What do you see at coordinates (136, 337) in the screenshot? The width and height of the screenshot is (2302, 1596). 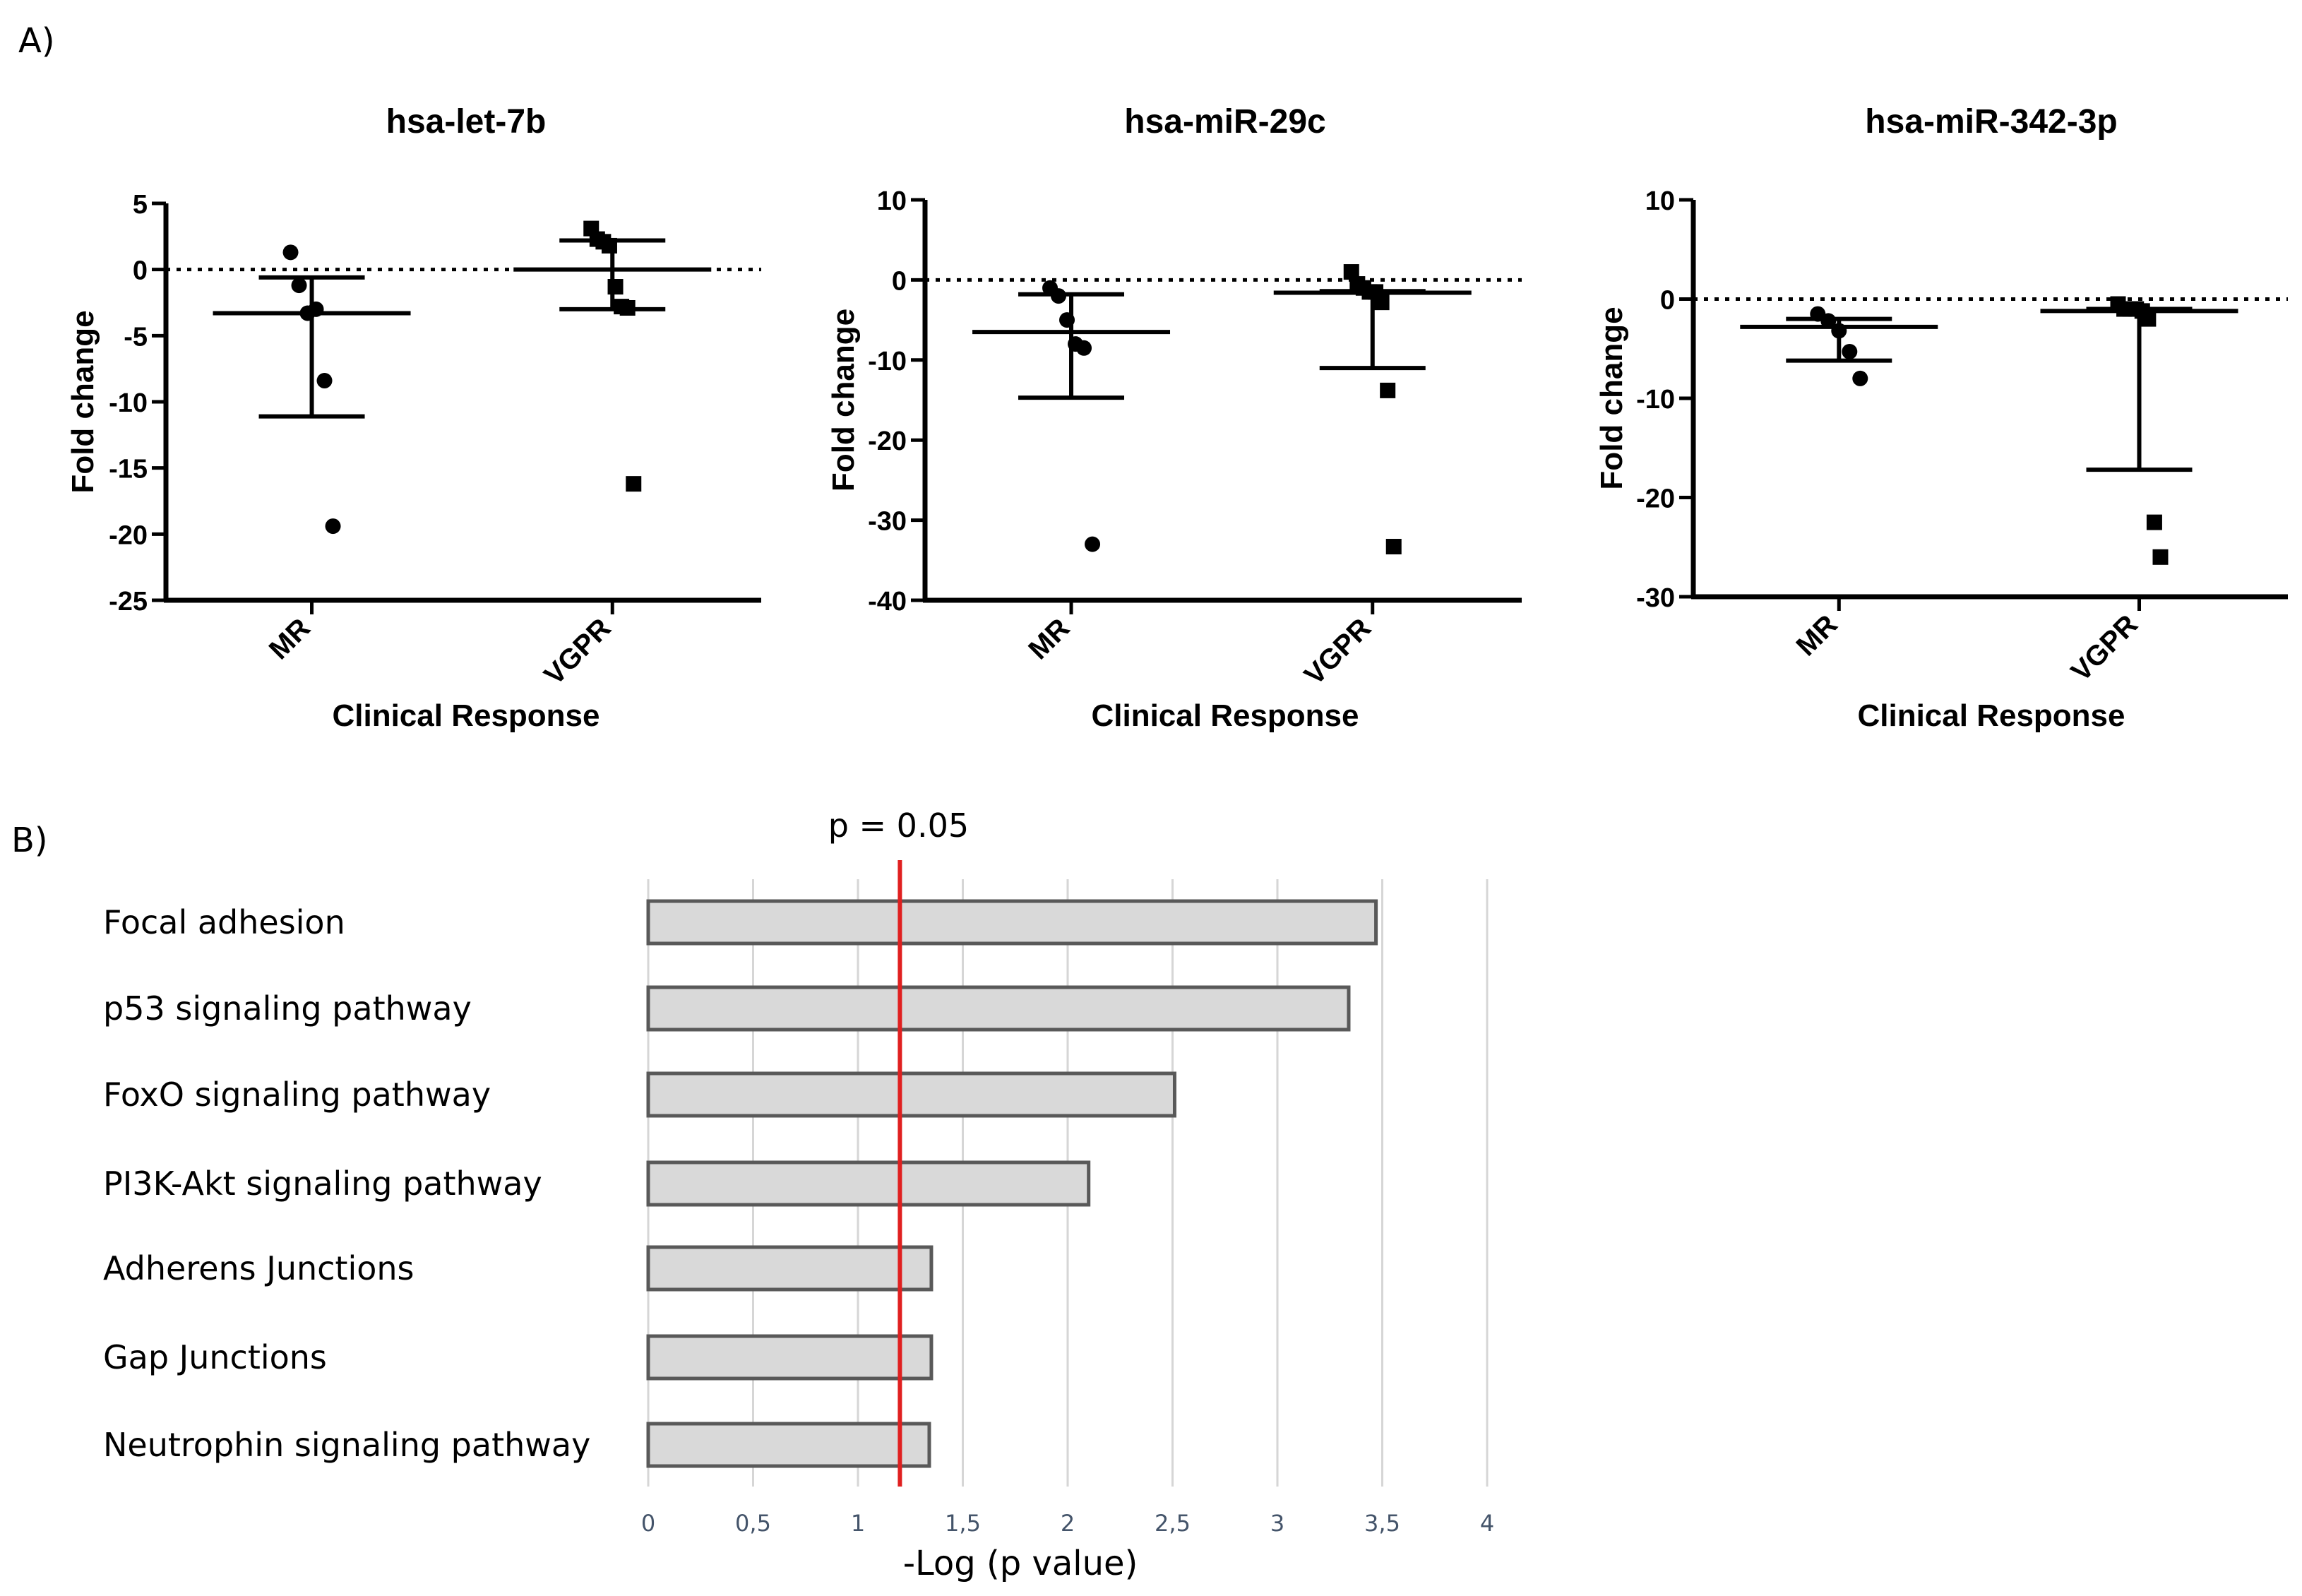 I see `y-tick-label: -5` at bounding box center [136, 337].